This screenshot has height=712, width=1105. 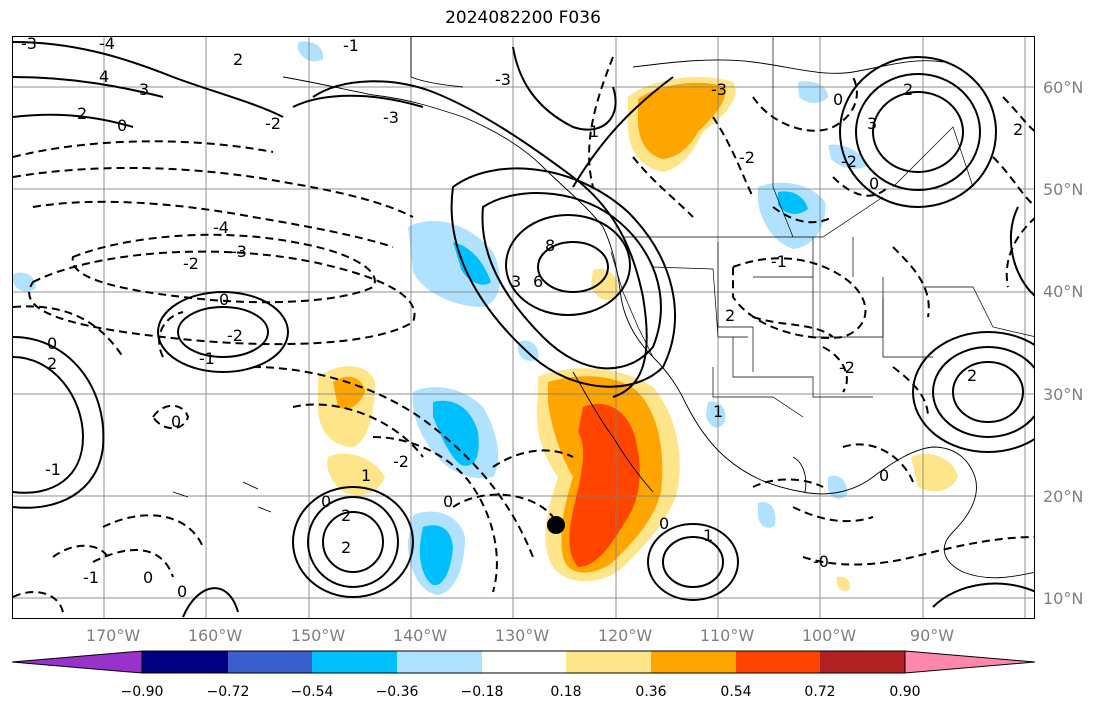 I want to click on shade-lightblue-us, so click(x=792, y=215).